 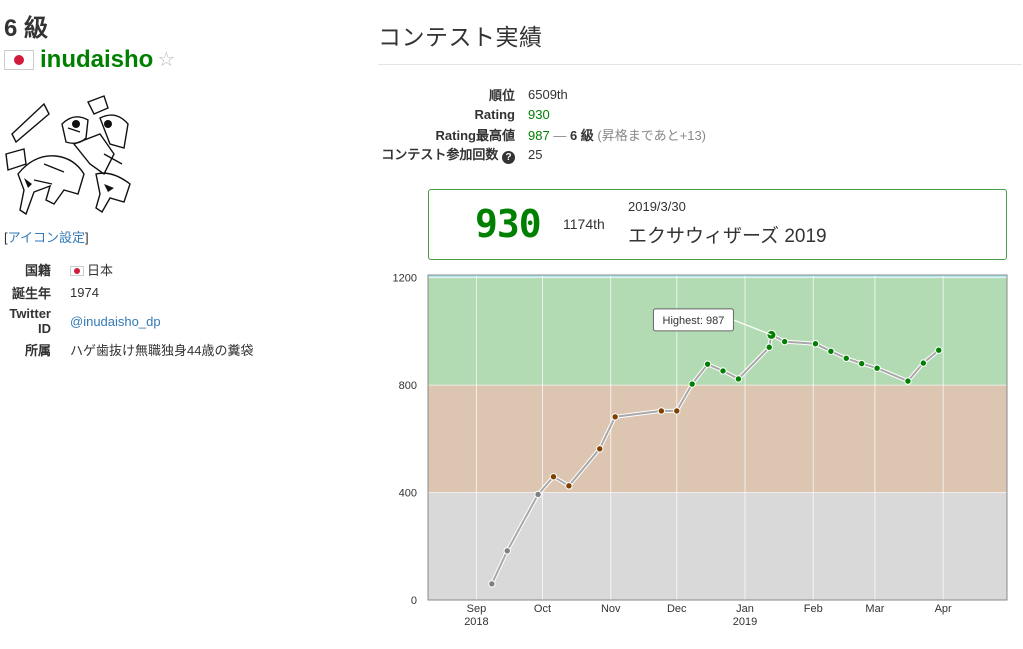 I want to click on x-tick-label: Nov, so click(x=611, y=609).